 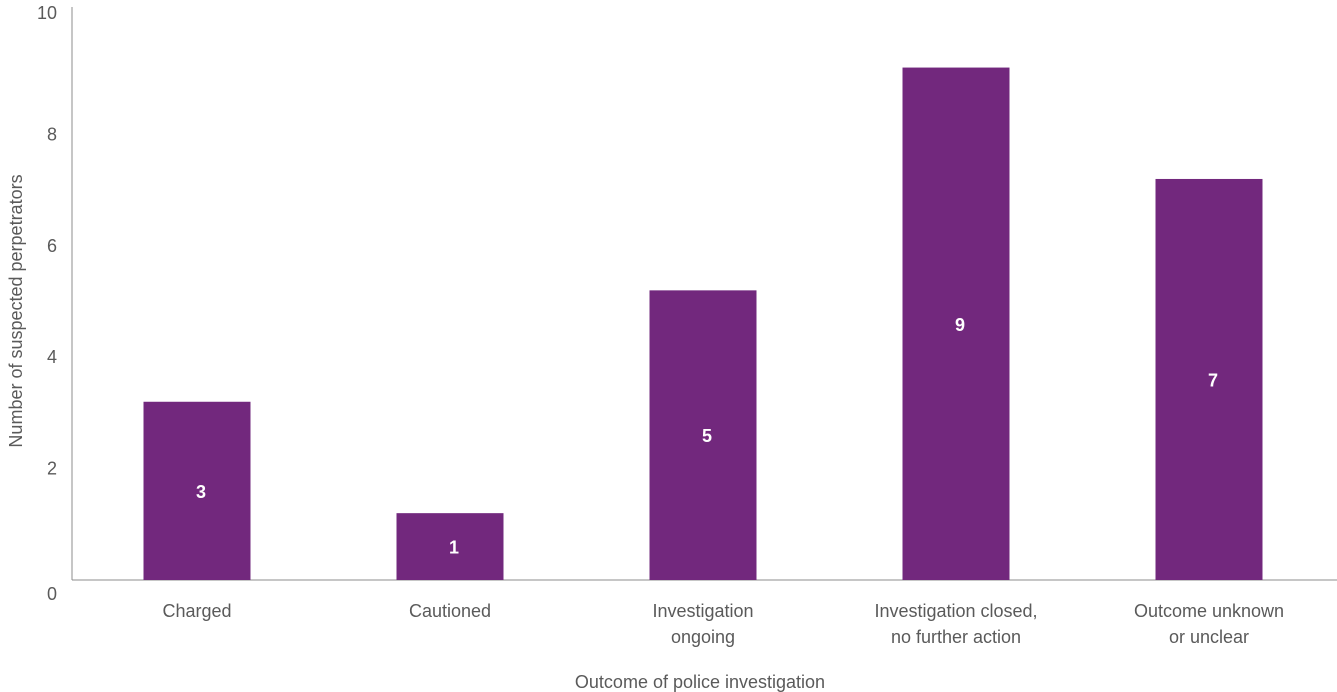 I want to click on data-label: 1, so click(x=454, y=548).